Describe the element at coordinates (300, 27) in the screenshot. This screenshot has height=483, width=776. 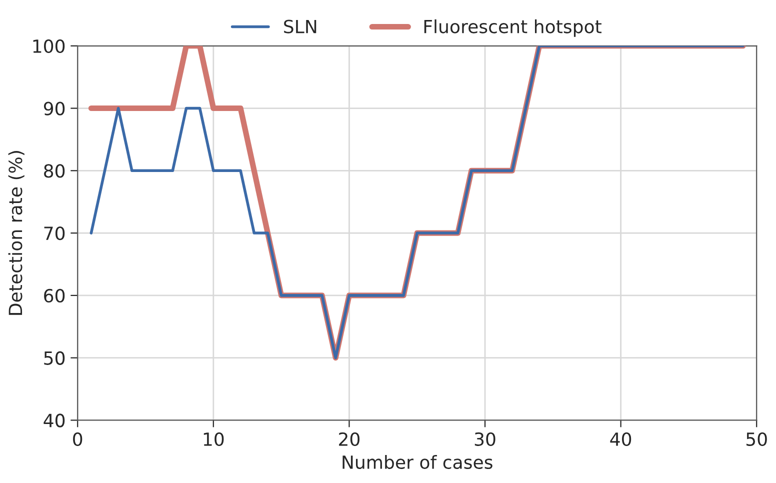
I see `legend-label: SLN` at that location.